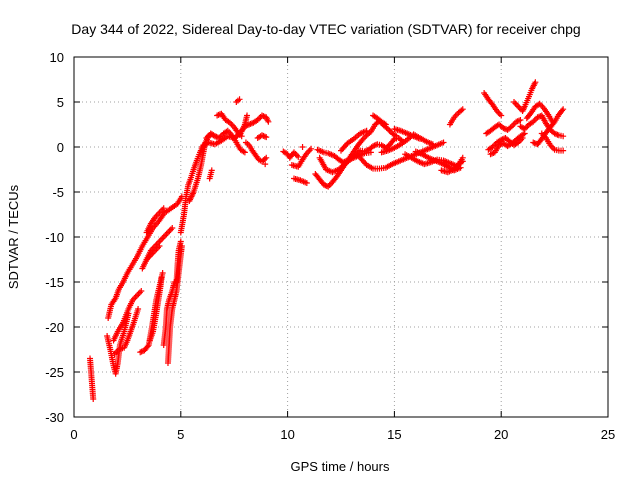 Image resolution: width=640 pixels, height=480 pixels. I want to click on y-tick-label: -30, so click(54, 417).